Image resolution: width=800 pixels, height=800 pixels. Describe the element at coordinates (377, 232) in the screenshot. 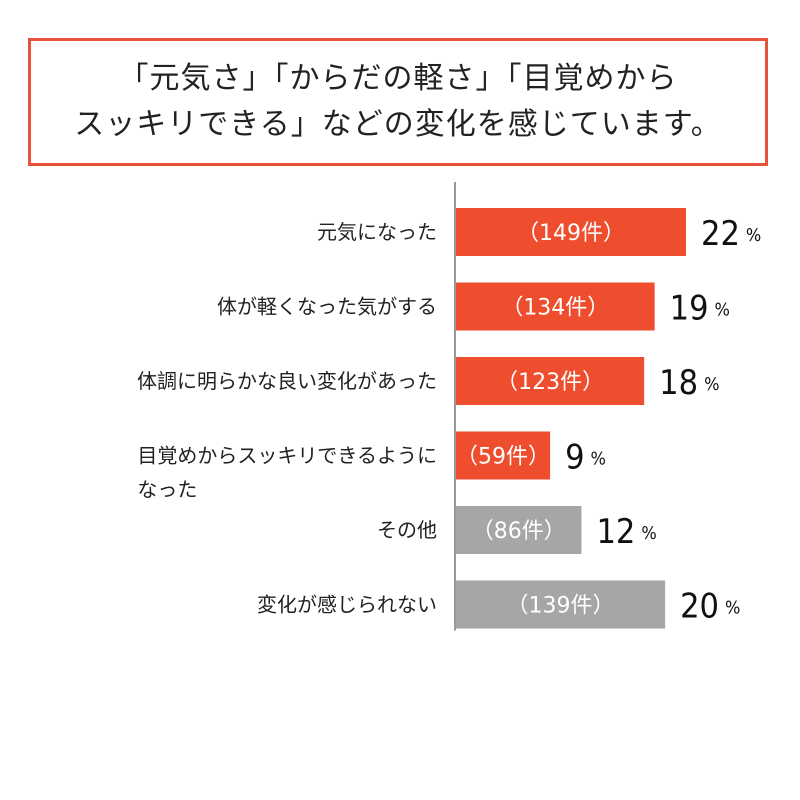

I see `category-label: 元気になった` at that location.